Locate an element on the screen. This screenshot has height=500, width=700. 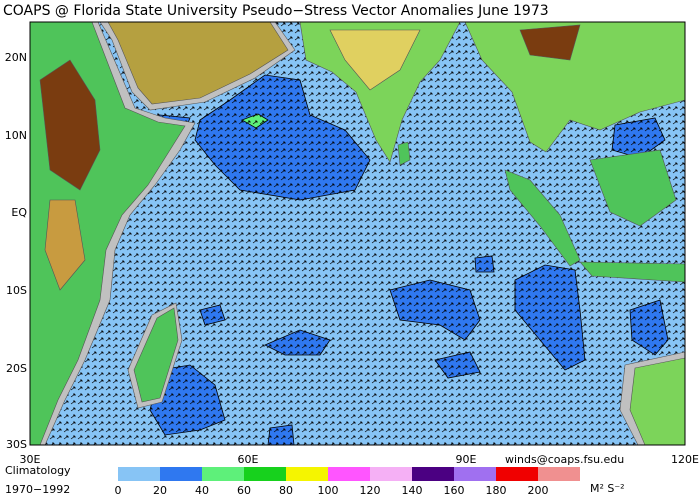
lat-label: 10S is located at coordinates (16, 290).